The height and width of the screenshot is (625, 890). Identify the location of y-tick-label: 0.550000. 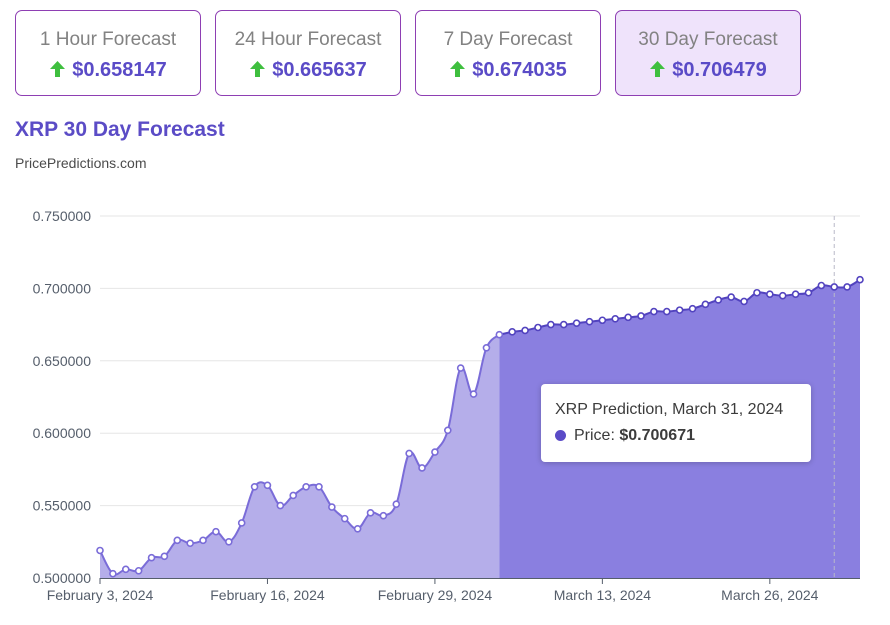
(62, 506).